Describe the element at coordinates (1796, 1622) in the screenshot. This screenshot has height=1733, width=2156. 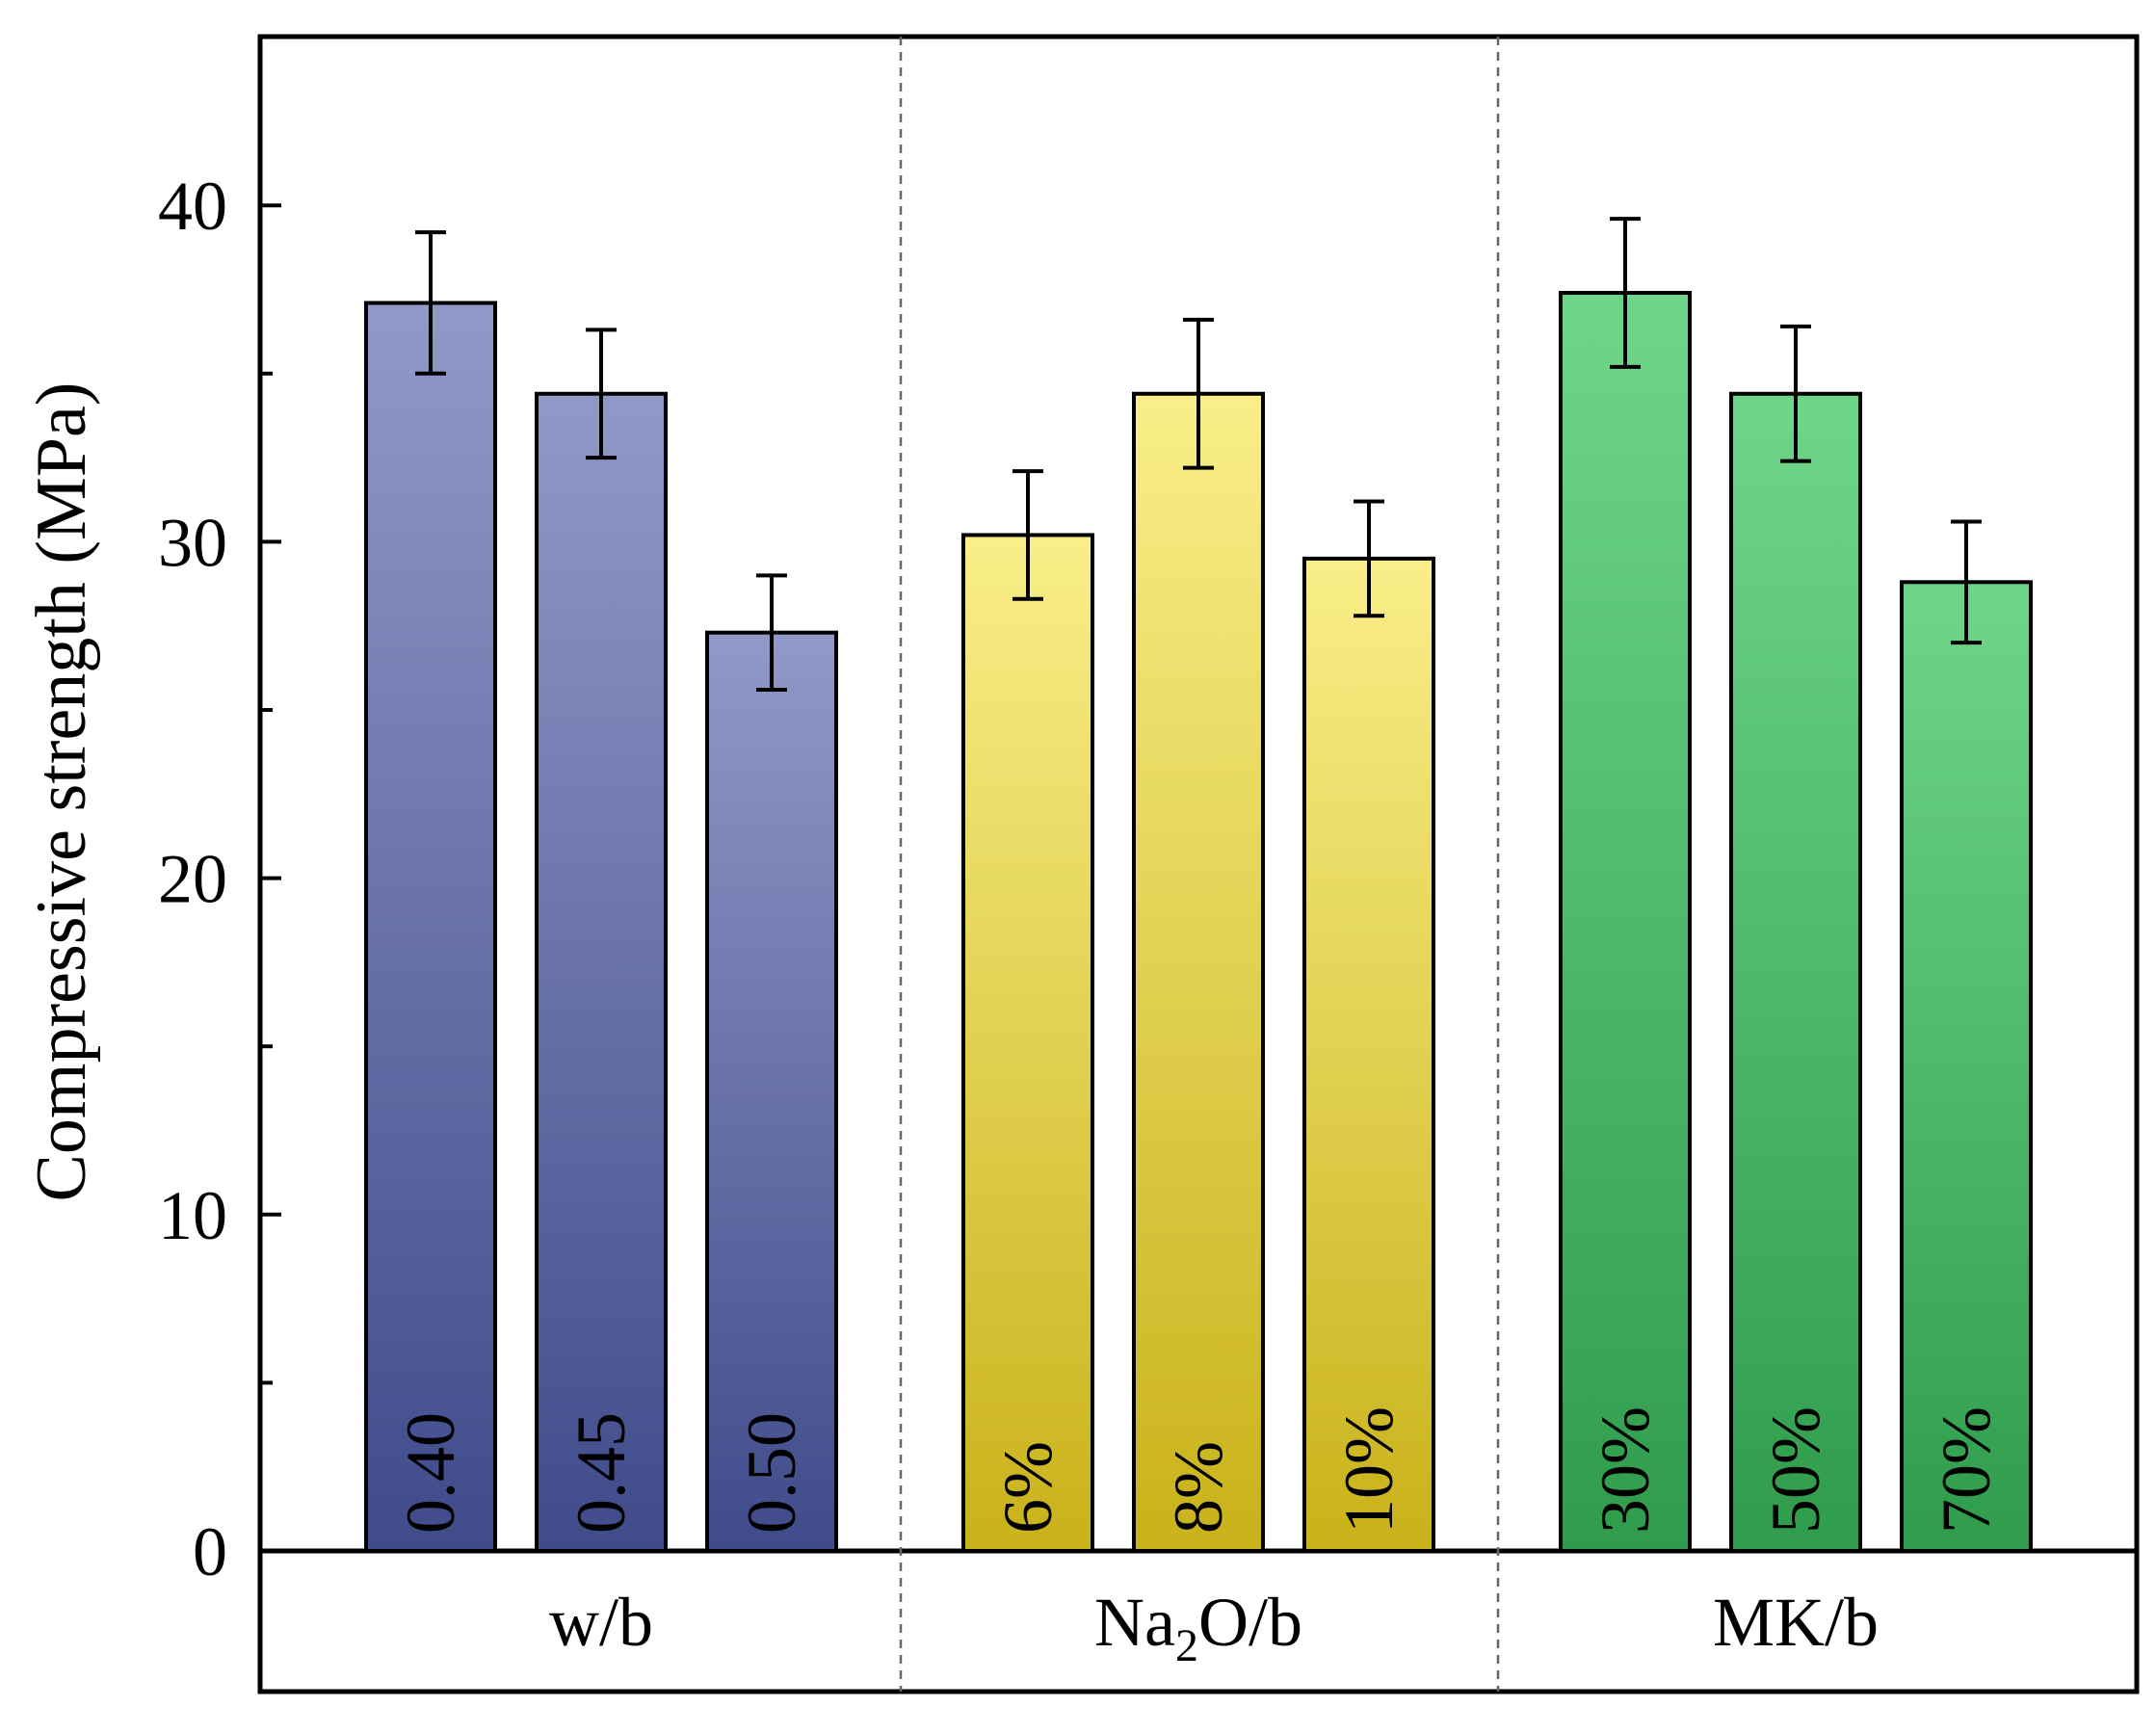
I see `group-label: MK/b` at that location.